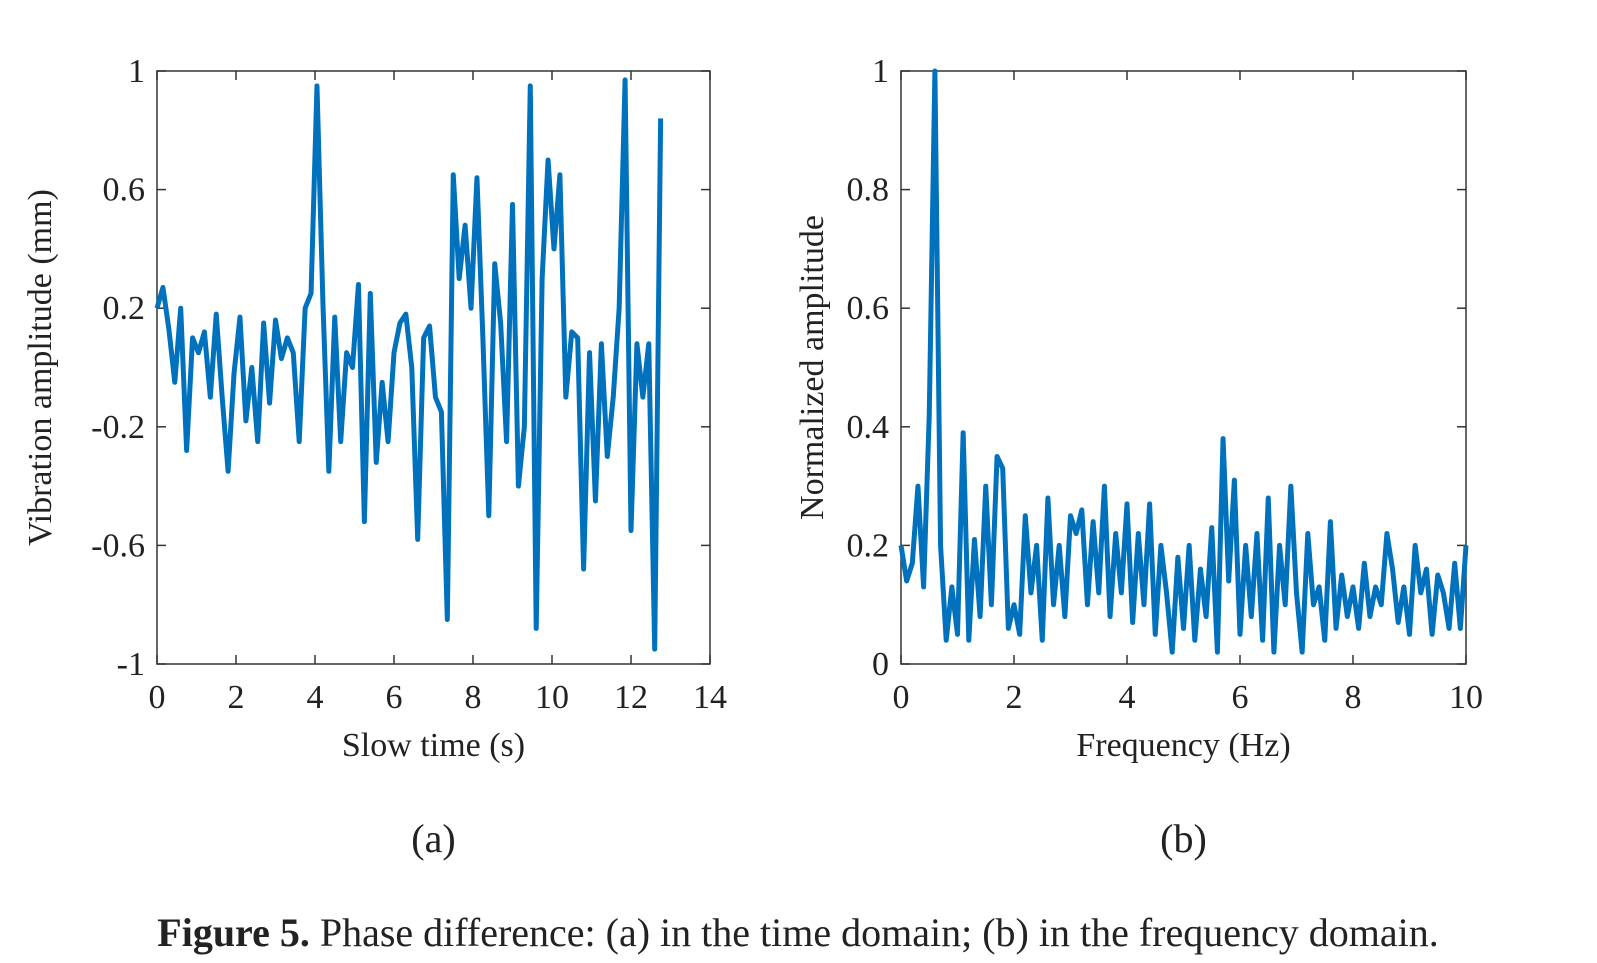 The width and height of the screenshot is (1597, 963). Describe the element at coordinates (1183, 745) in the screenshot. I see `x-axis-label: Frequency (Hz)` at that location.